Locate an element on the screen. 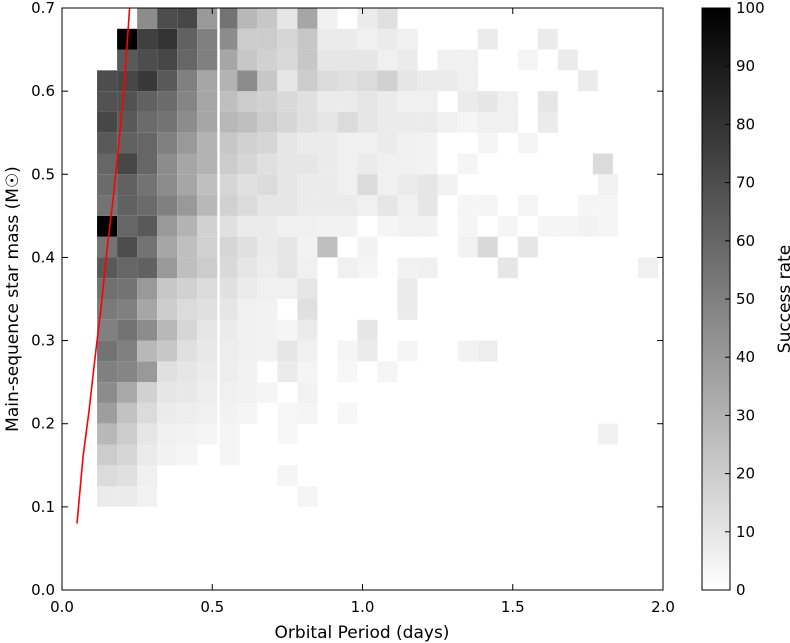  colorbar-tick-label: 10 is located at coordinates (745, 532).